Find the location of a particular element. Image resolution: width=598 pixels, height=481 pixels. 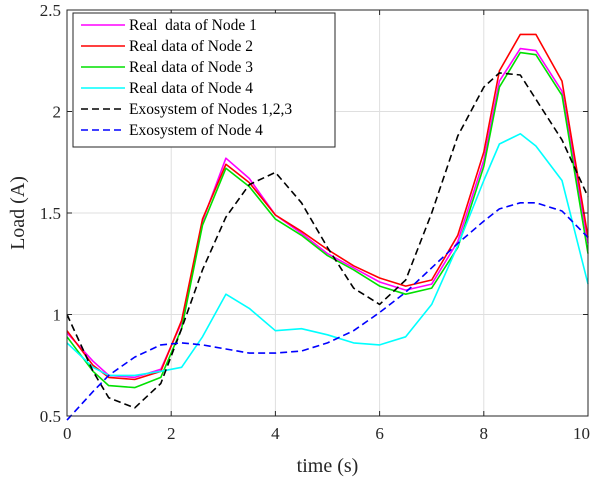

legend-box is located at coordinates (204, 80).